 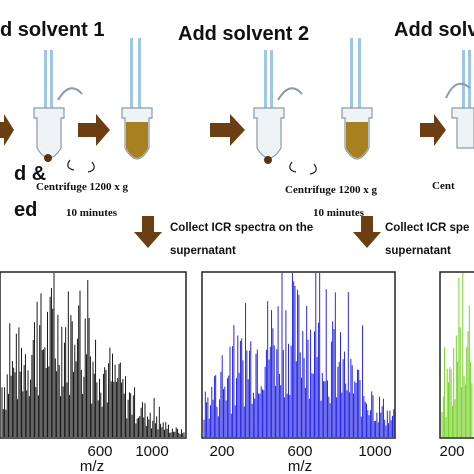 What do you see at coordinates (243, 34) in the screenshot?
I see `step-title: Add solvent 2` at bounding box center [243, 34].